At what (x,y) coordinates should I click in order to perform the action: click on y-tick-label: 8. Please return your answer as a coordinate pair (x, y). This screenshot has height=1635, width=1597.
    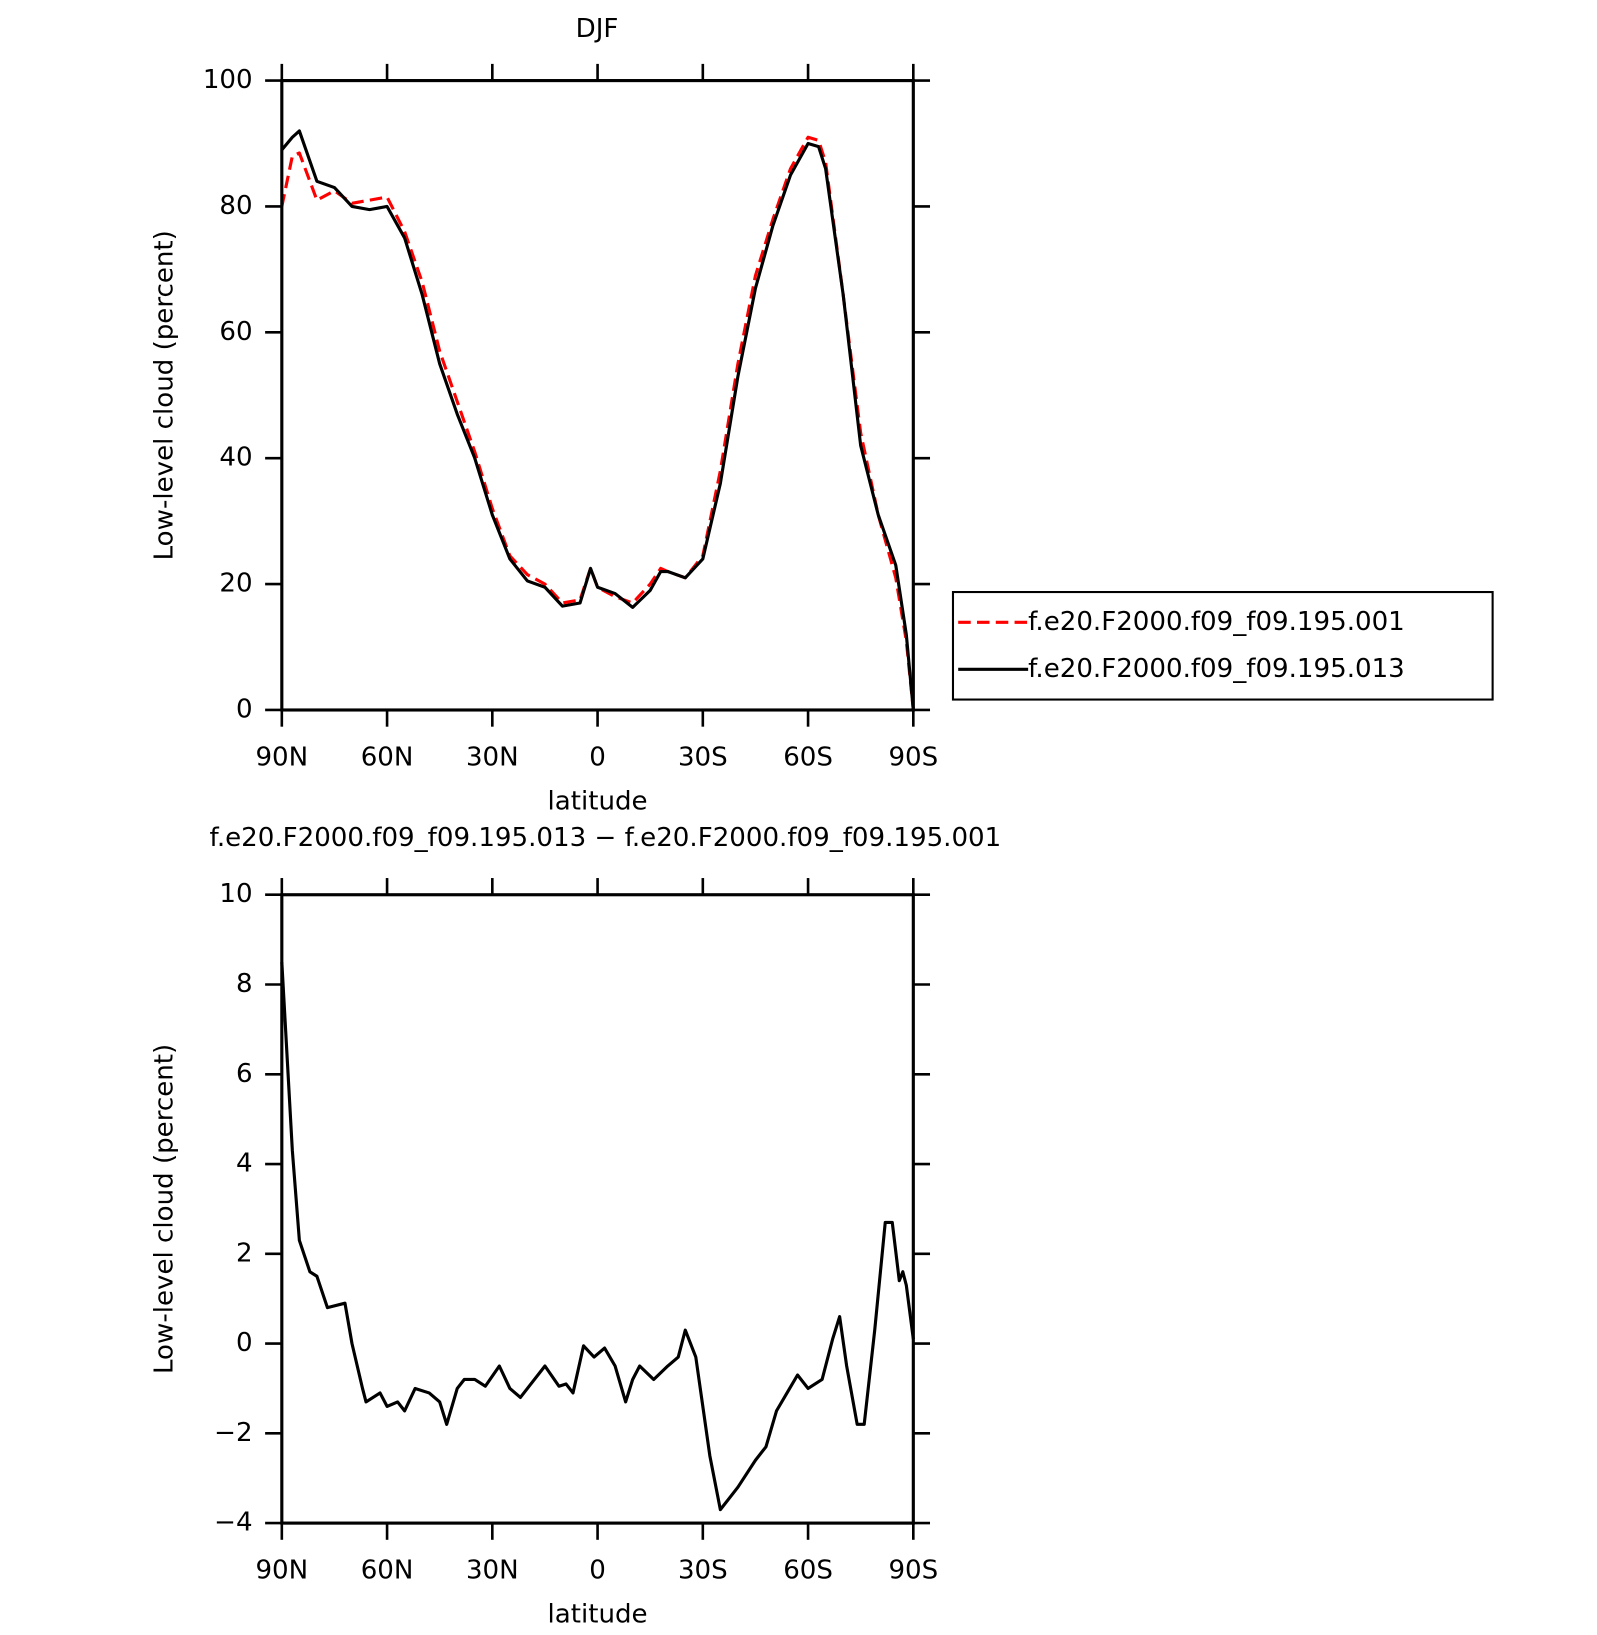
    Looking at the image, I should click on (244, 984).